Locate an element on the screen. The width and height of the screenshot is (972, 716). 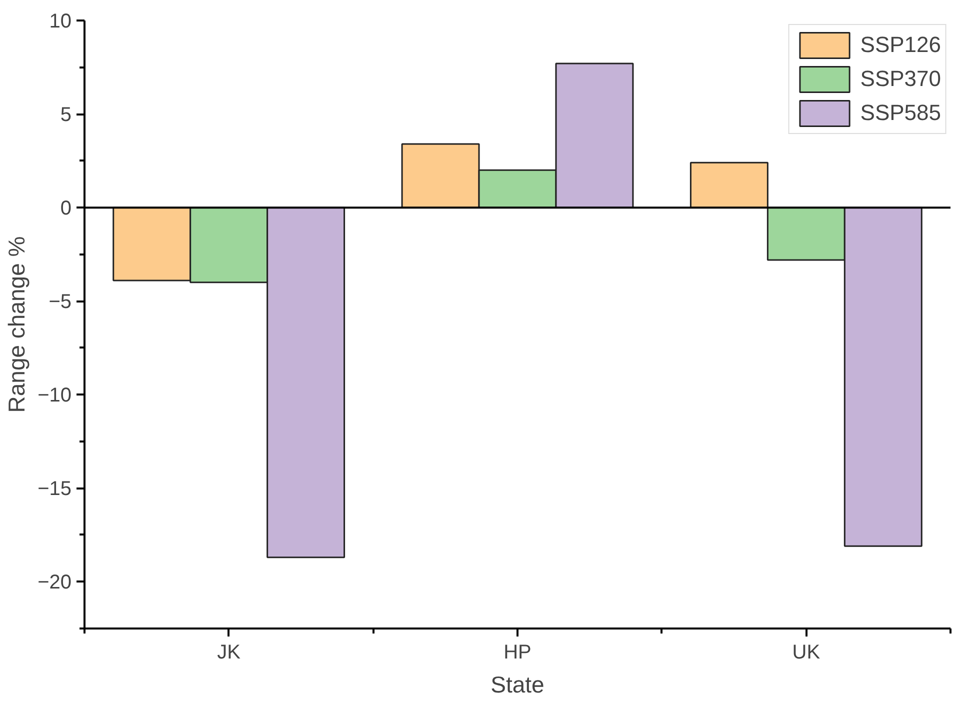
y-tick-label: −15 is located at coordinates (55, 489).